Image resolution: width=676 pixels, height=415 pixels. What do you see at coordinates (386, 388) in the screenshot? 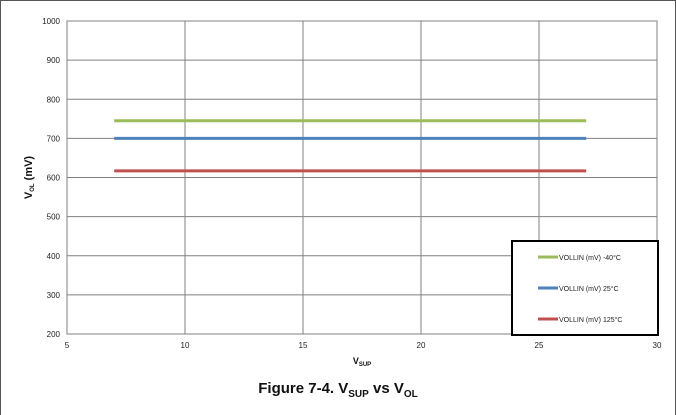
I see `caption-middle: vs V` at bounding box center [386, 388].